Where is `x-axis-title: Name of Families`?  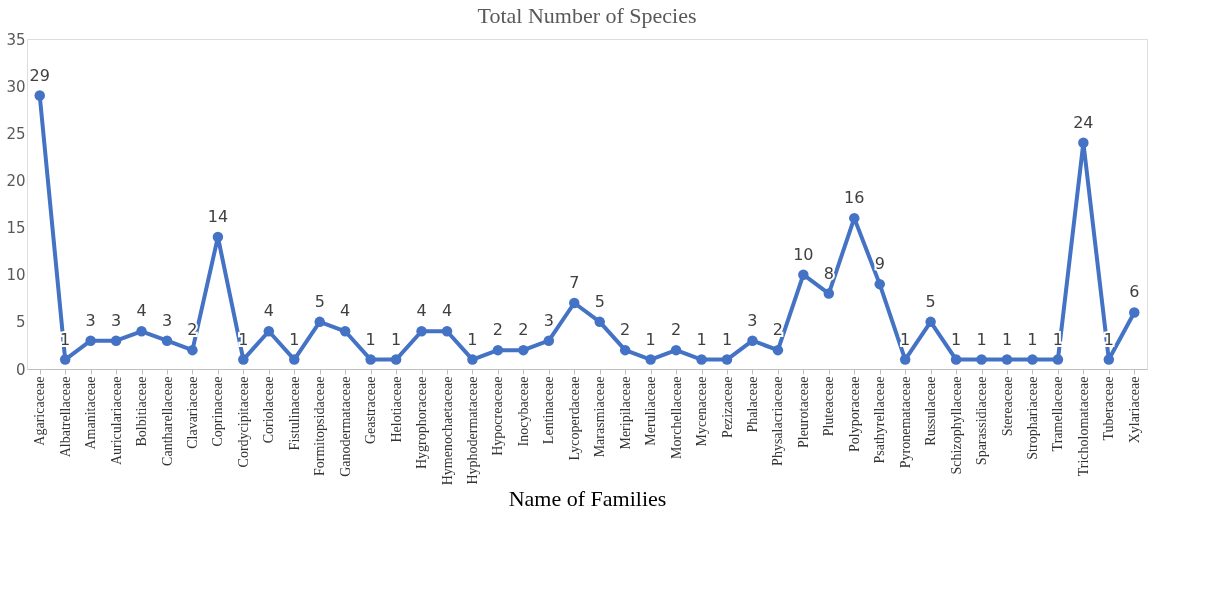 x-axis-title: Name of Families is located at coordinates (587, 499).